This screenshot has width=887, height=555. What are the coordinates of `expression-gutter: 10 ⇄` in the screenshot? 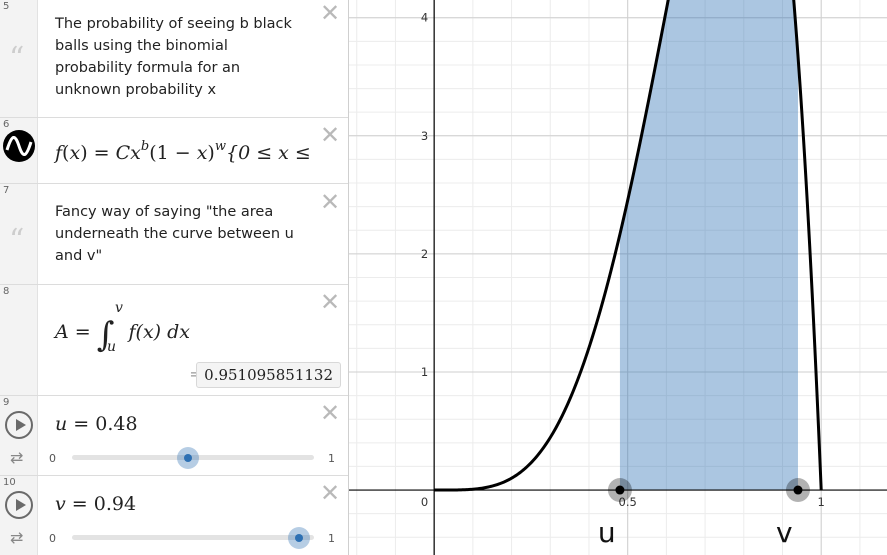 It's located at (19, 515).